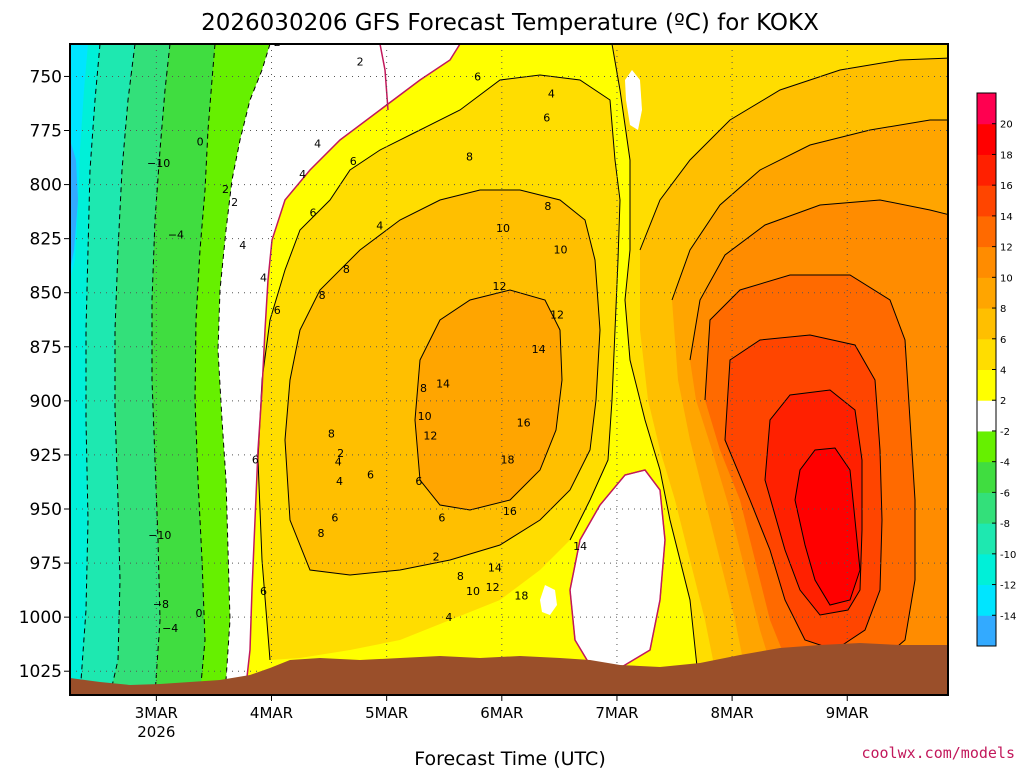 The height and width of the screenshot is (768, 1024). What do you see at coordinates (1005, 463) in the screenshot?
I see `colorbar-tick-label: -4` at bounding box center [1005, 463].